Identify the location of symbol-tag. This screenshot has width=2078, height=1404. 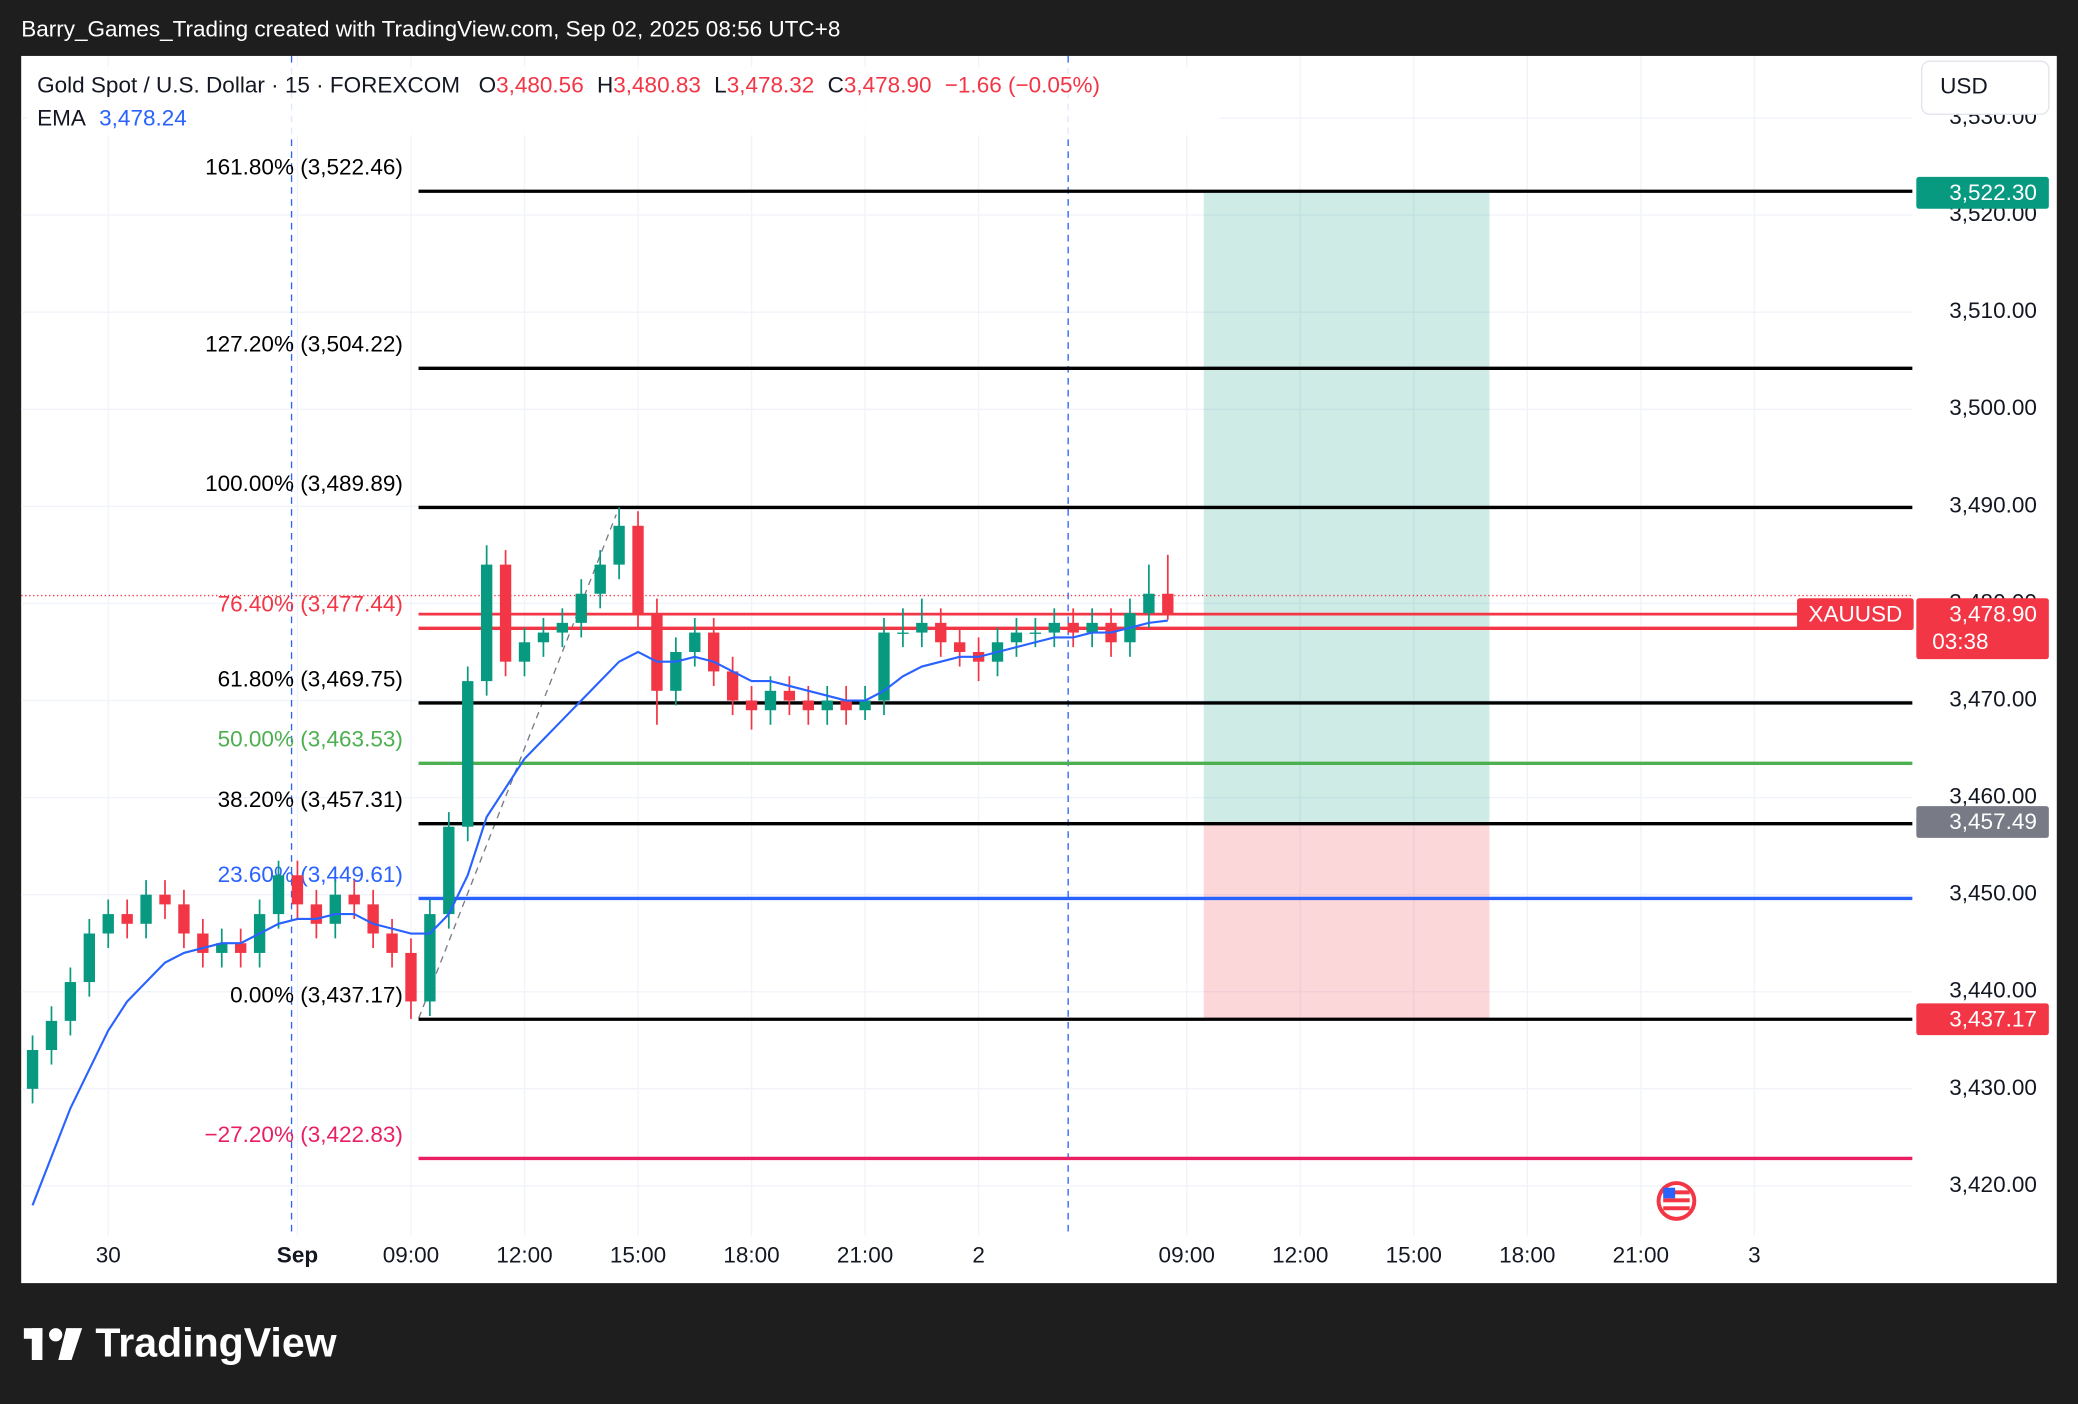
(1855, 614).